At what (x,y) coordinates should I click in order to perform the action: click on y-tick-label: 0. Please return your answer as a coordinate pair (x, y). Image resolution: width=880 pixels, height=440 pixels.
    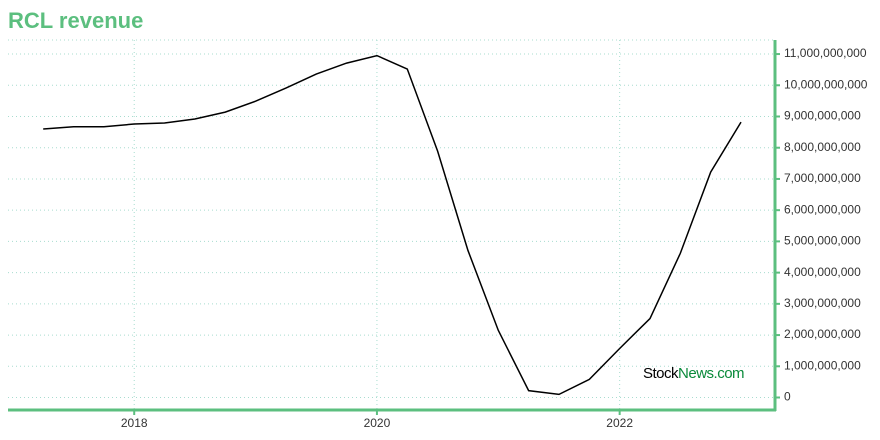
    Looking at the image, I should click on (787, 397).